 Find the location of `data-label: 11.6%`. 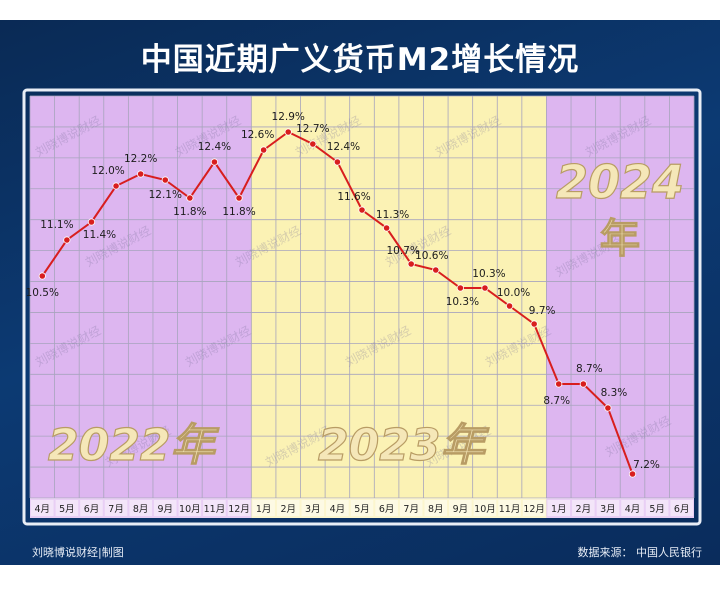

data-label: 11.6% is located at coordinates (353, 197).